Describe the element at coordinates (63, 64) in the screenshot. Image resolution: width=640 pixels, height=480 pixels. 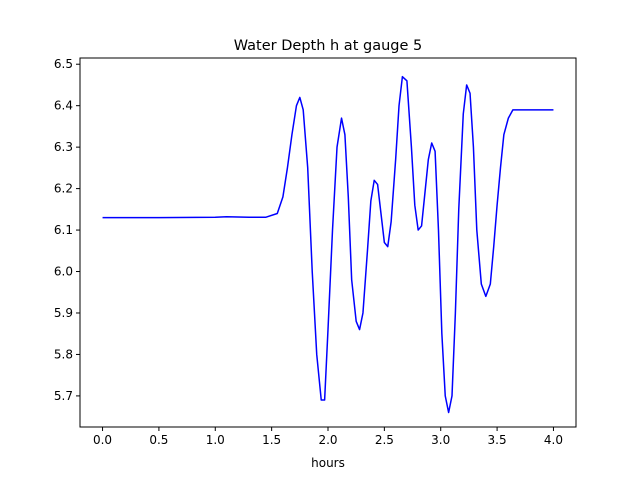
I see `y-tick-label: 6.5` at that location.